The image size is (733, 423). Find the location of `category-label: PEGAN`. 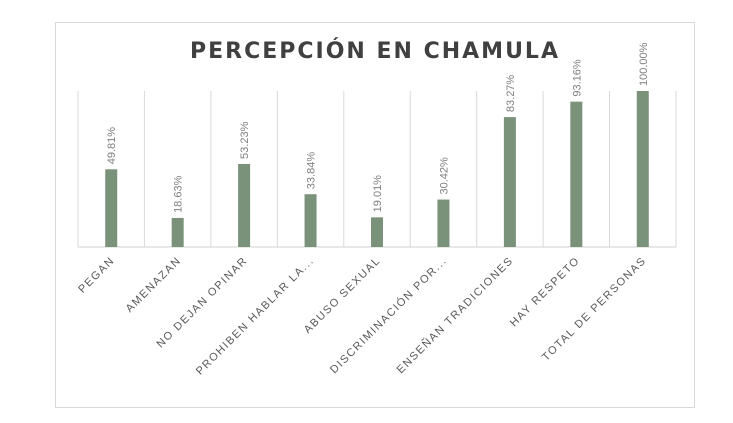

category-label: PEGAN is located at coordinates (96, 275).